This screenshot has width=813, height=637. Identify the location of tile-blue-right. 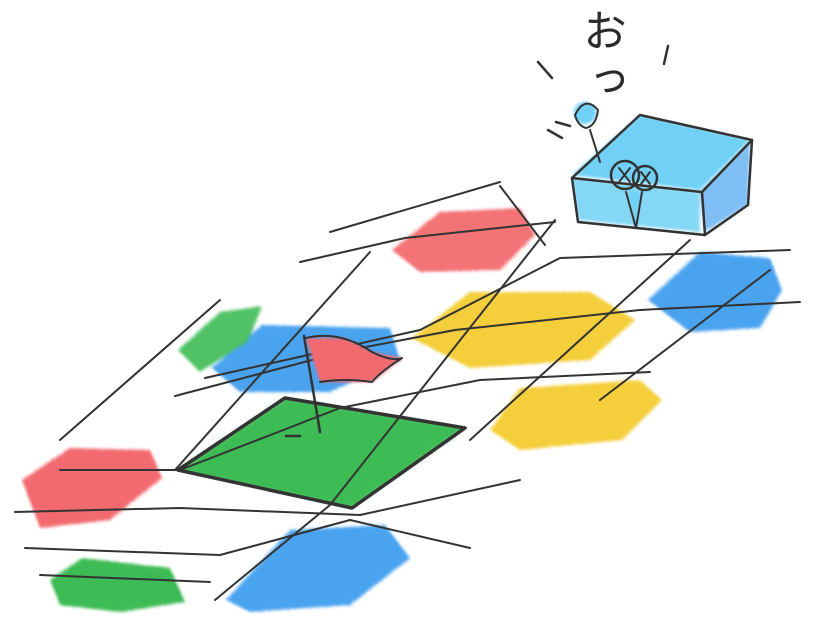
(715, 292).